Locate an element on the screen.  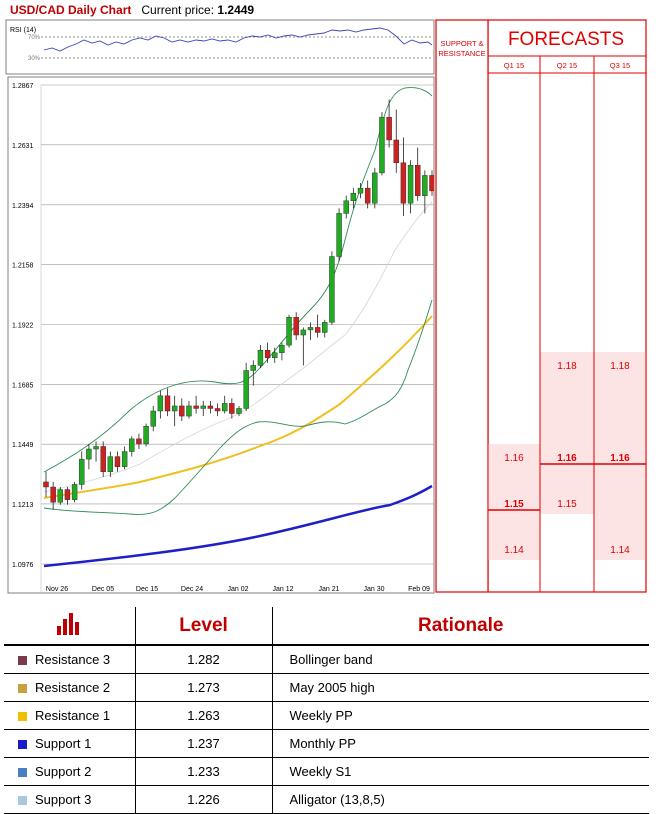
forecast-value: 1.15 is located at coordinates (514, 505).